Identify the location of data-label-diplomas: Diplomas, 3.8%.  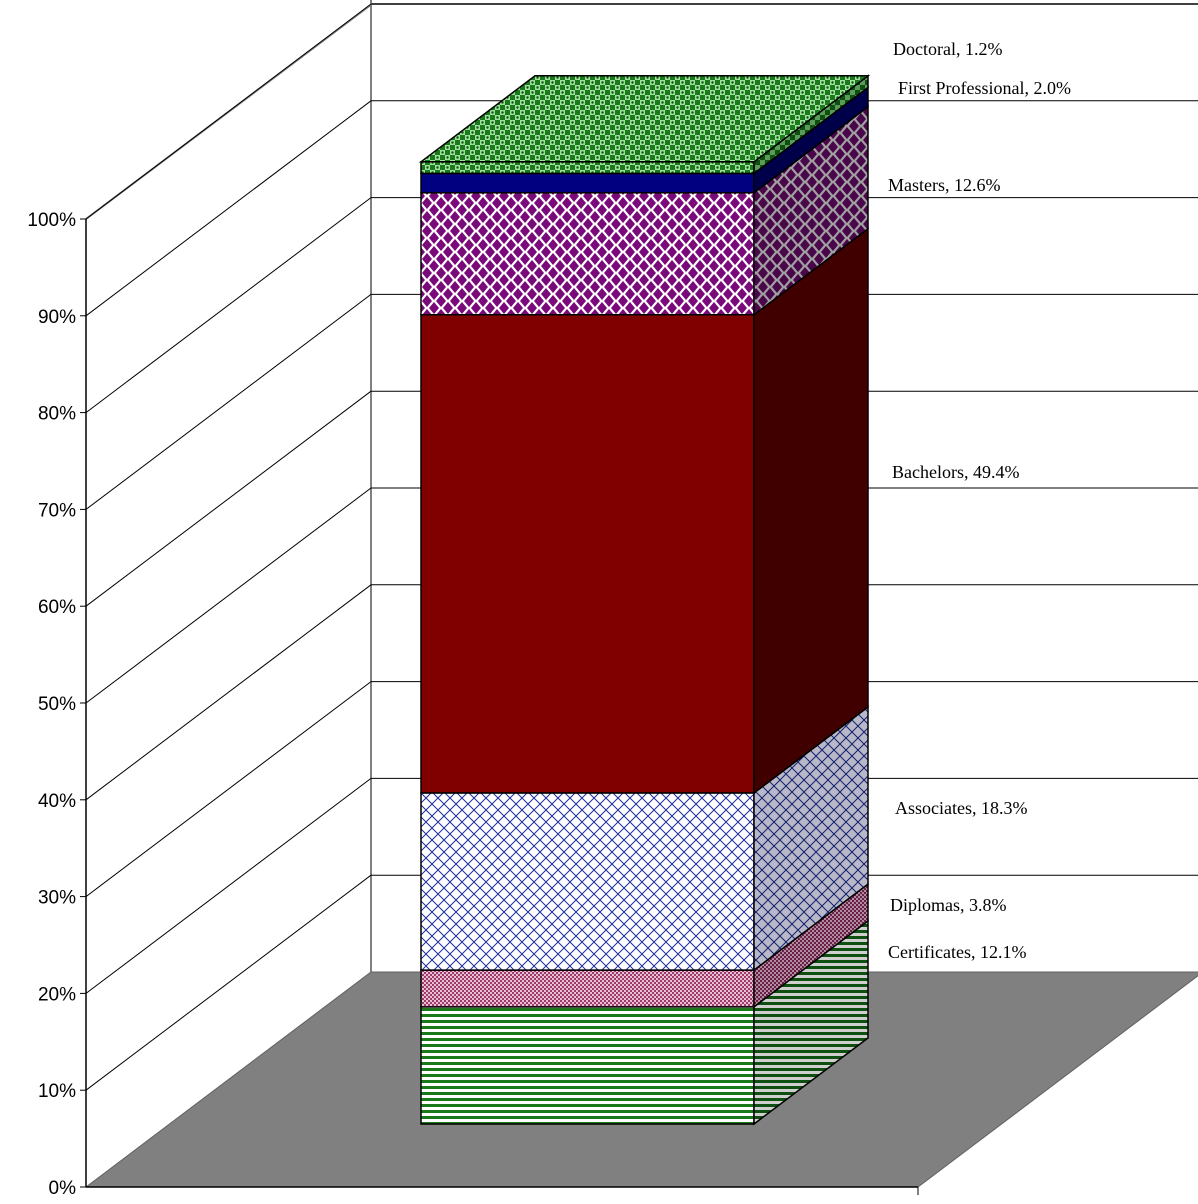
(948, 905).